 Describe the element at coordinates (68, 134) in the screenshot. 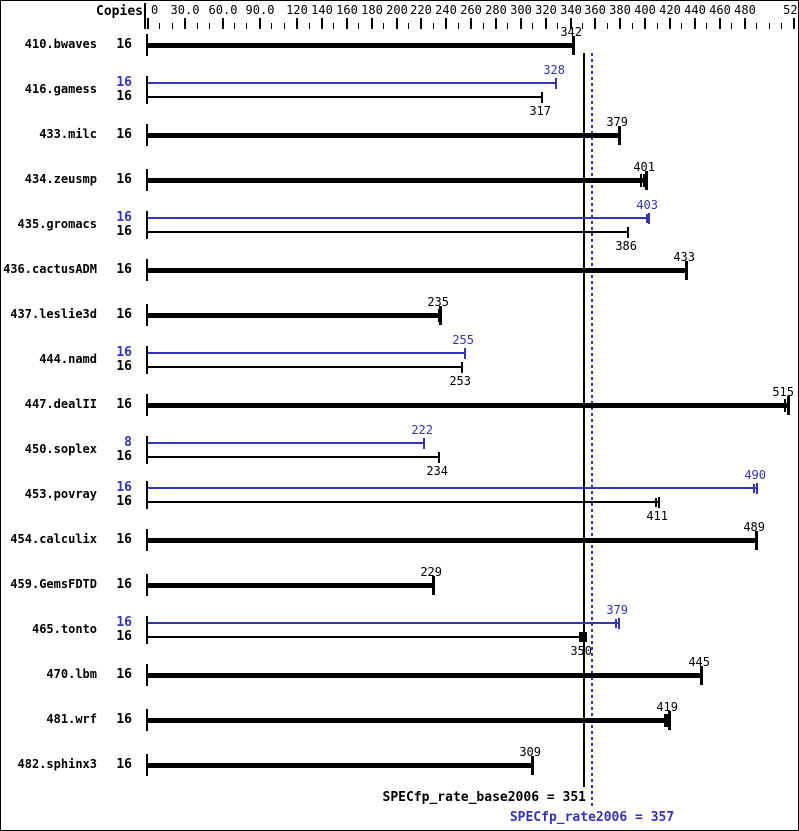

I see `benchmark-label: 433.milc` at that location.